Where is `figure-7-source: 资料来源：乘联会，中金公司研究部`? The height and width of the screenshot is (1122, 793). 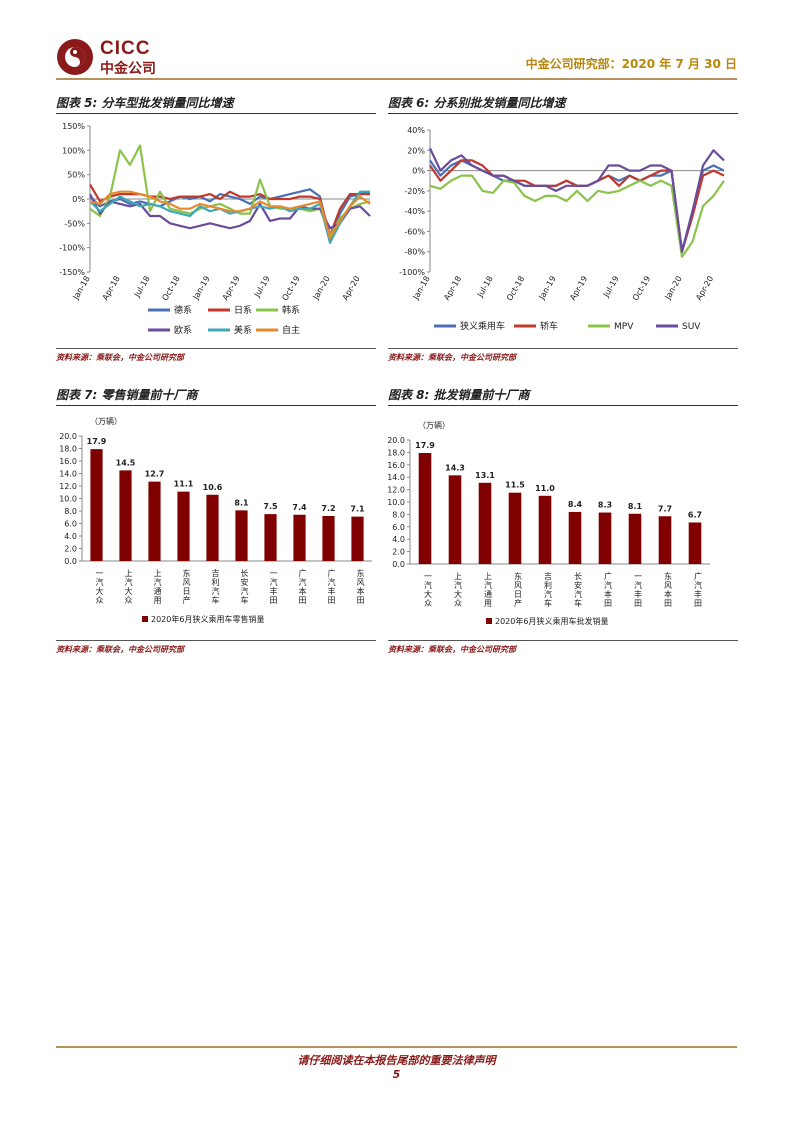
figure-7-source: 资料来源：乘联会，中金公司研究部 is located at coordinates (120, 649).